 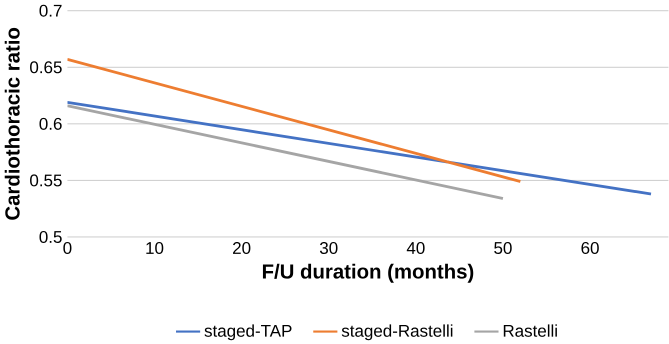 I want to click on x-tick-label: 0, so click(x=67, y=248).